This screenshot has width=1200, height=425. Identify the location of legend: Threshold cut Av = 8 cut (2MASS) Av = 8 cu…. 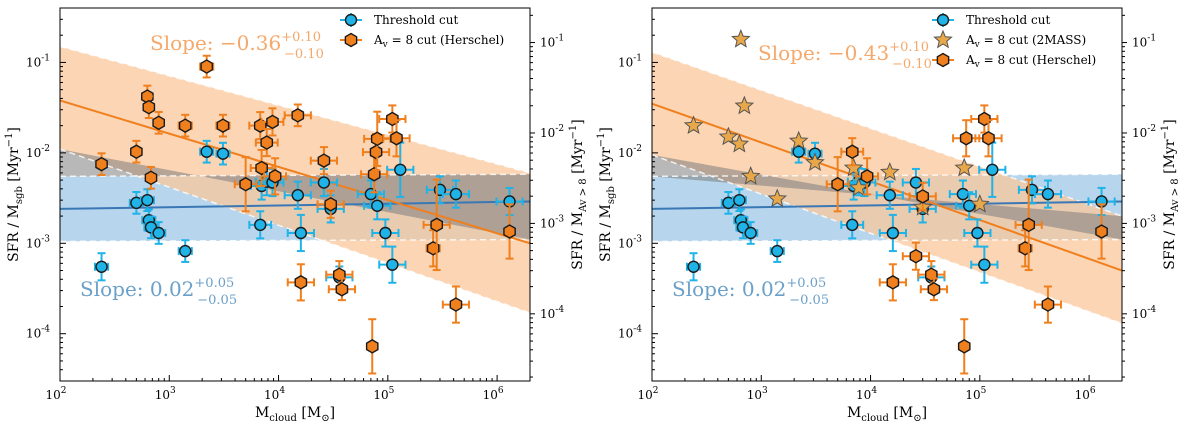
(1014, 41).